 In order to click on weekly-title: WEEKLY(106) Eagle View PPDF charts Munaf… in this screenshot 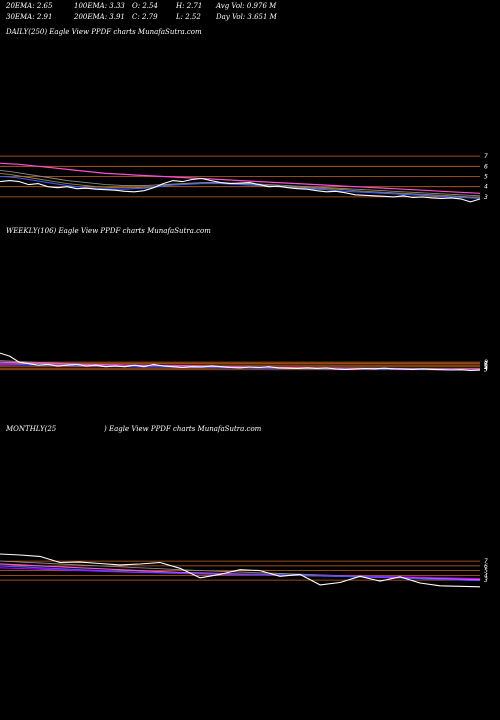, I will do `click(108, 231)`.